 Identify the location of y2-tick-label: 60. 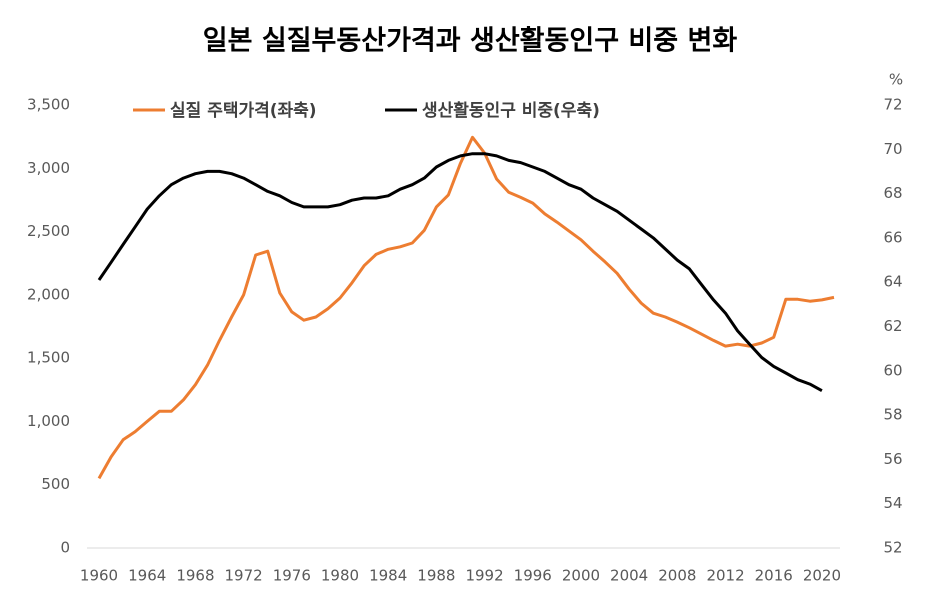
(892, 370).